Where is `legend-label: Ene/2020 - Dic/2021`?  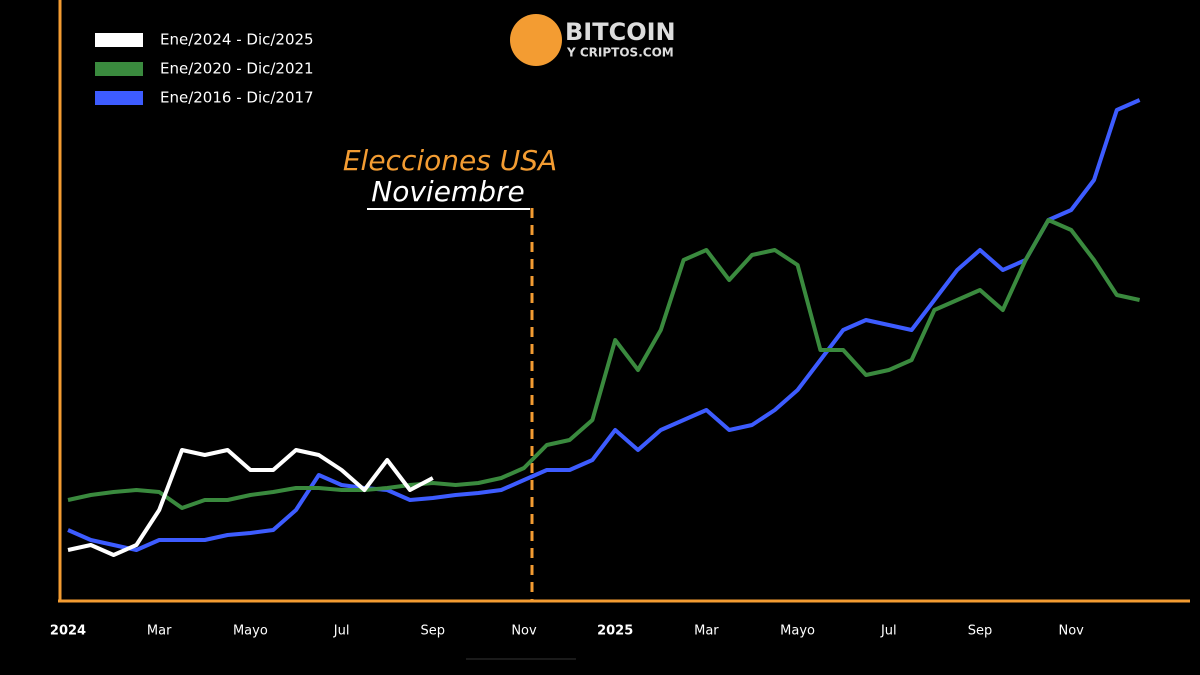
legend-label: Ene/2020 - Dic/2021 is located at coordinates (237, 69).